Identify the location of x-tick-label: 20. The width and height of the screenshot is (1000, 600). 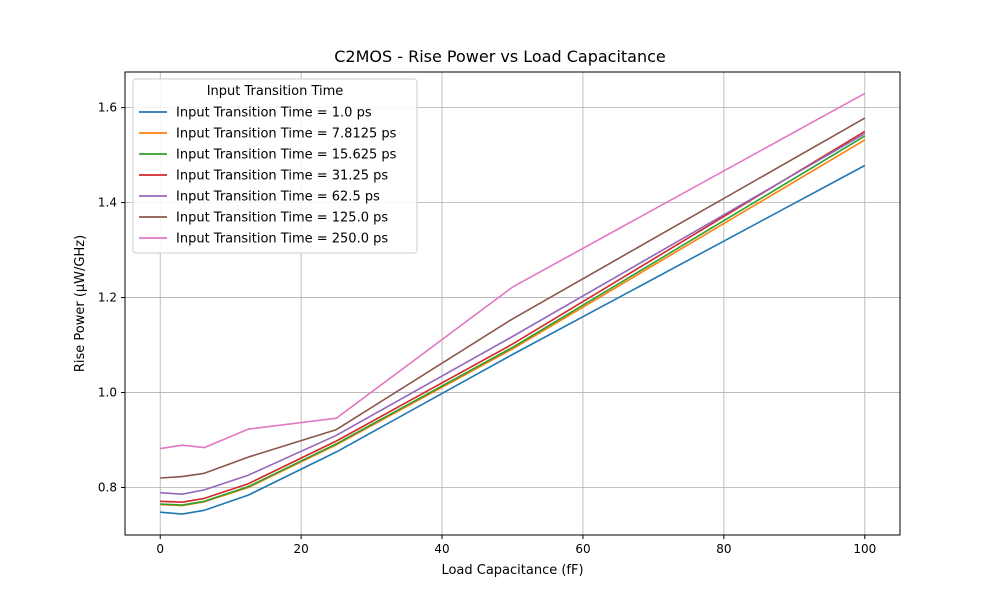
(300, 549).